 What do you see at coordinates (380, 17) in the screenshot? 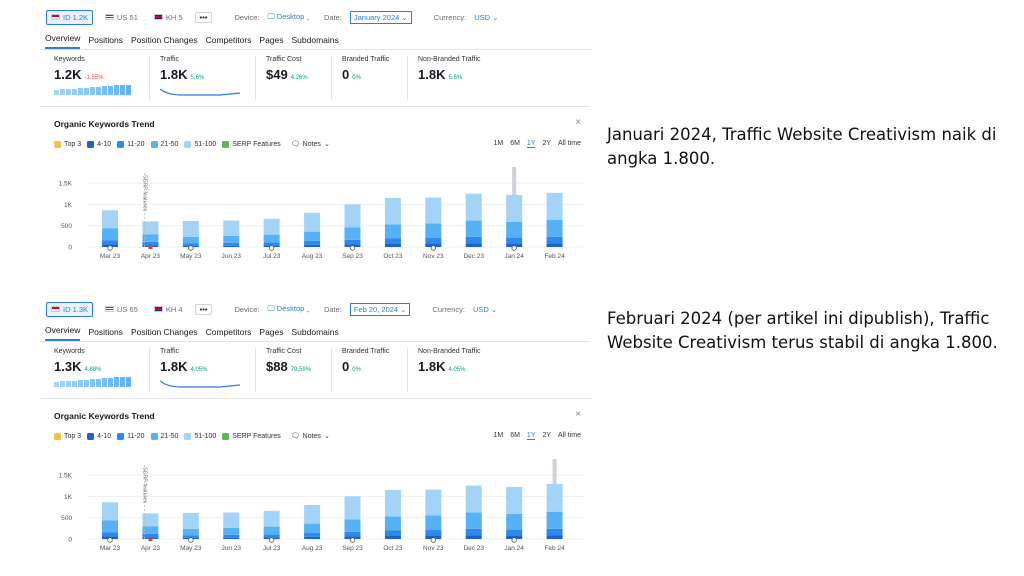
I see `date-select: January 2024 ⌄` at bounding box center [380, 17].